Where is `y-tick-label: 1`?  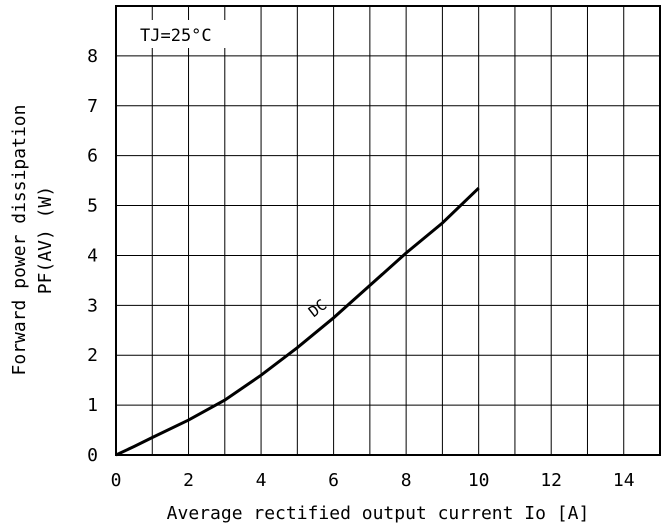
y-tick-label: 1 is located at coordinates (92, 405).